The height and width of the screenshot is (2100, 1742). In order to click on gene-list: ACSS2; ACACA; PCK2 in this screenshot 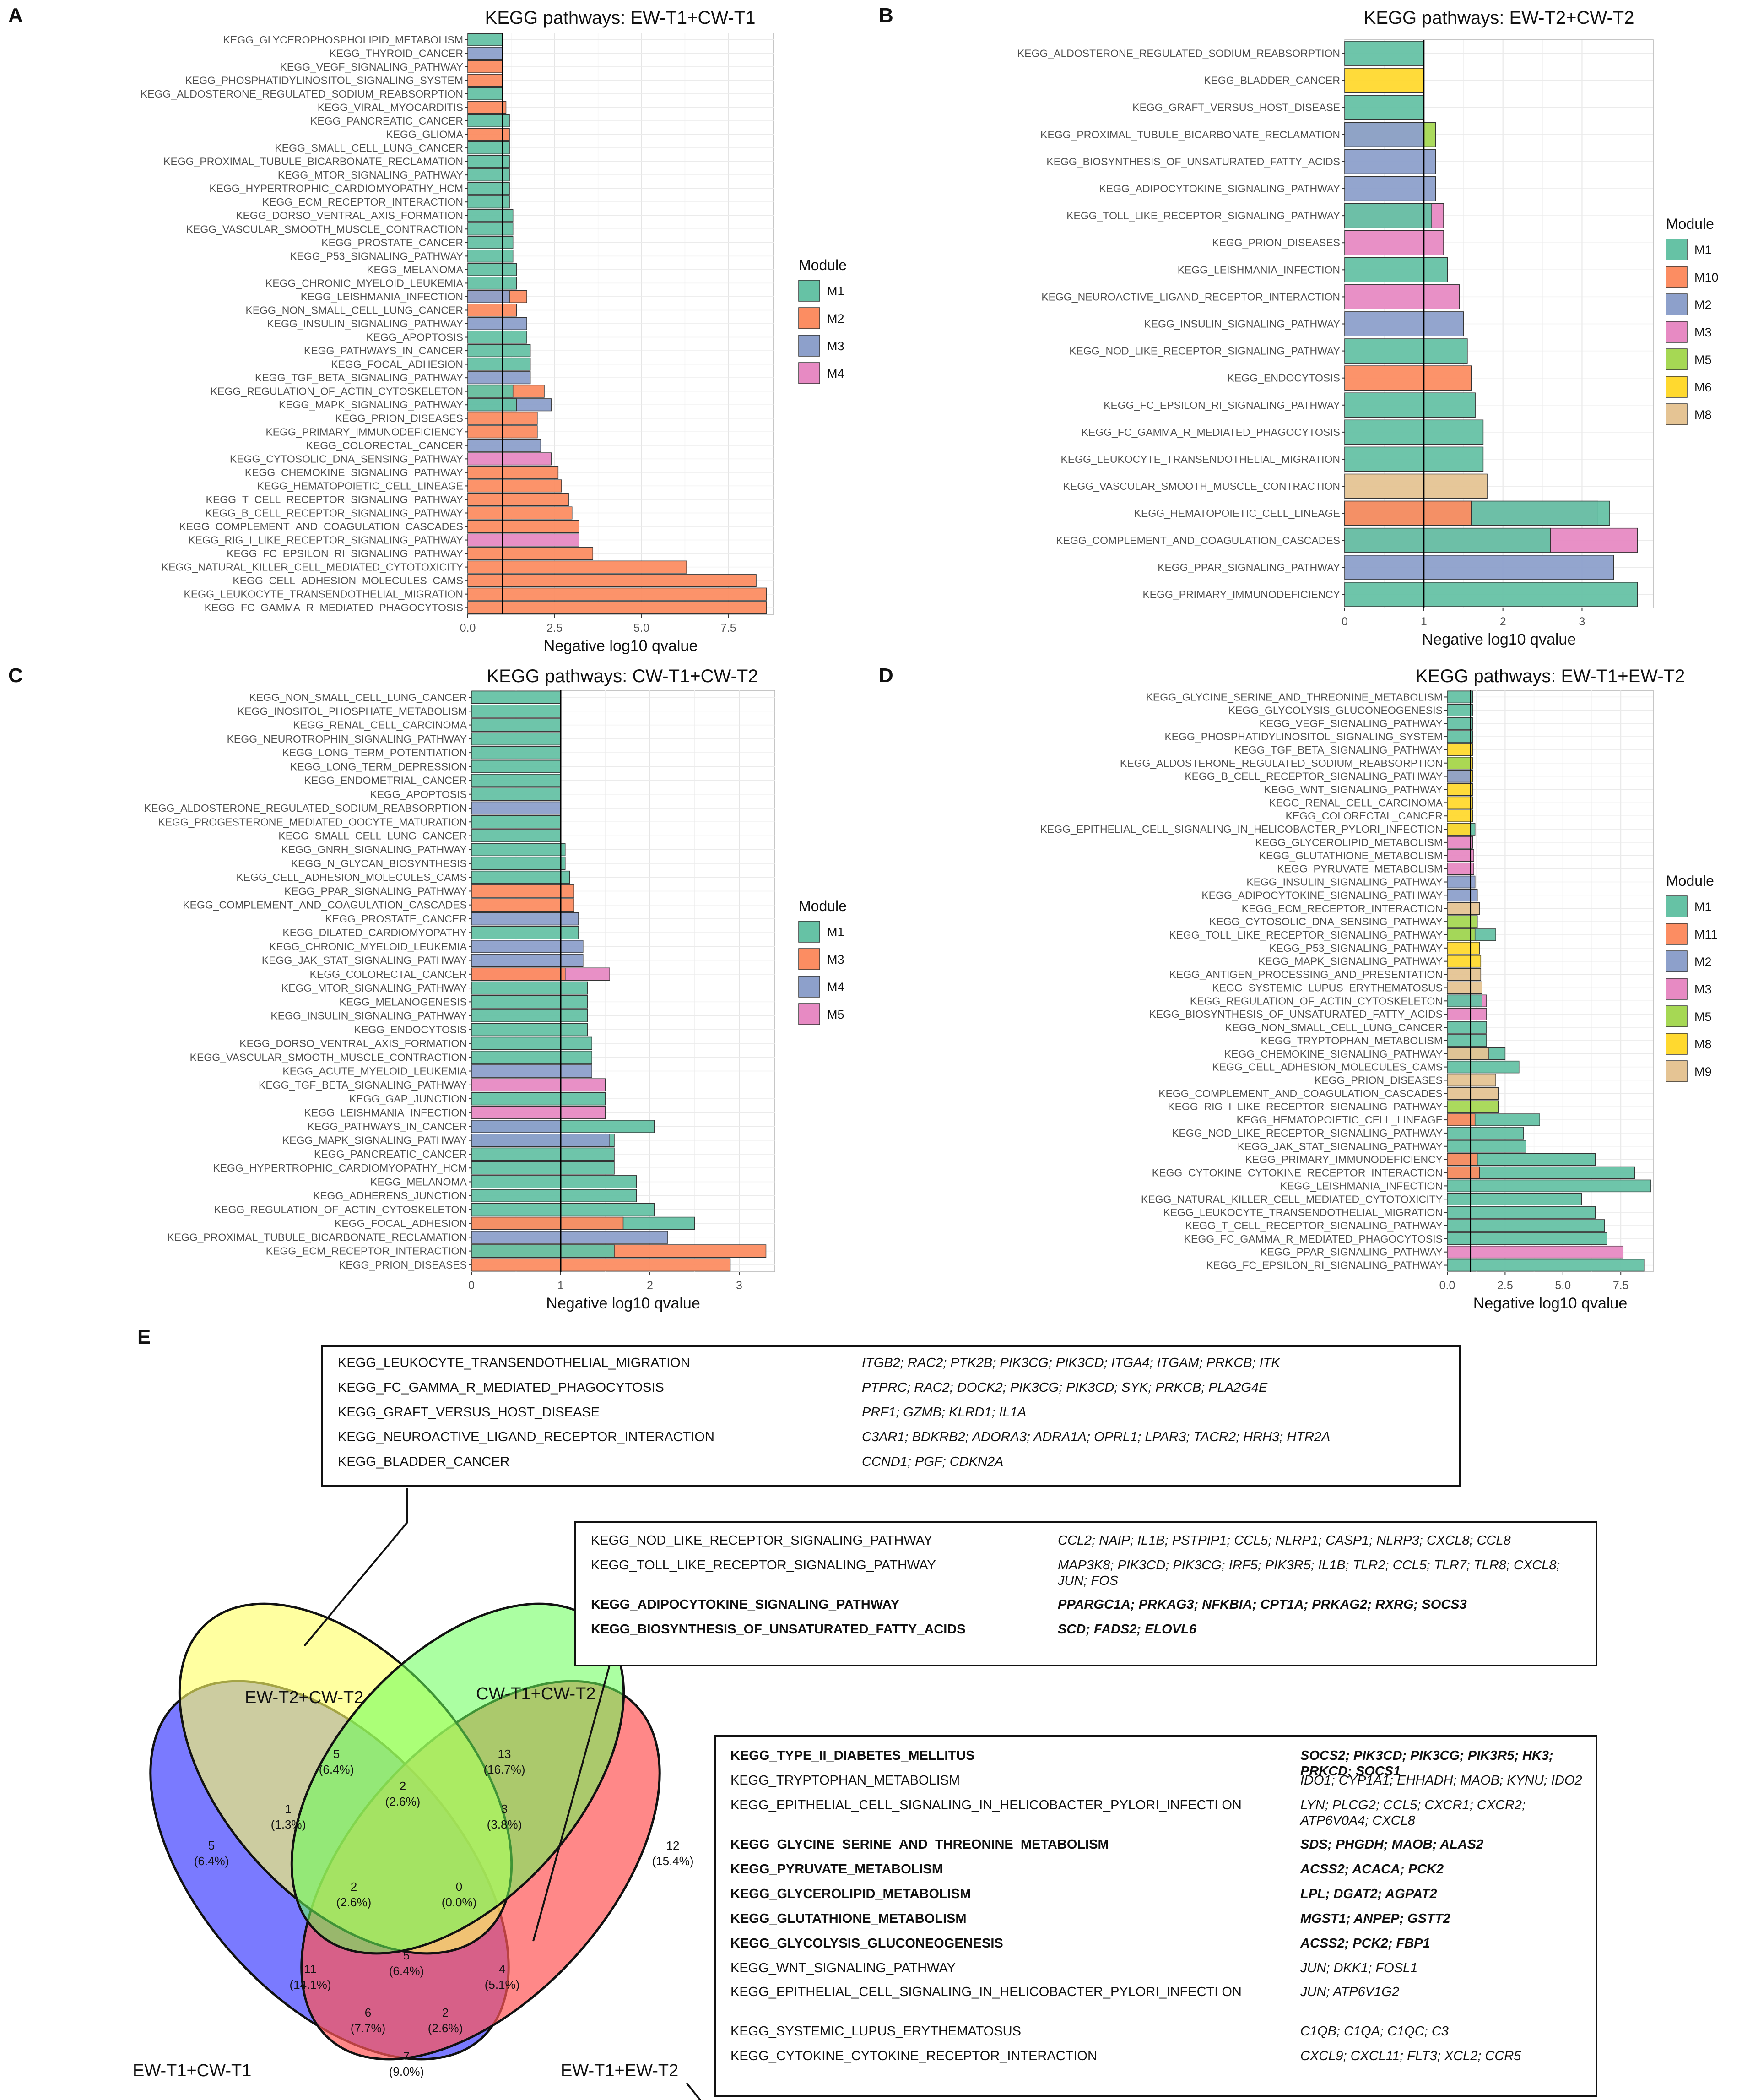, I will do `click(1372, 1869)`.